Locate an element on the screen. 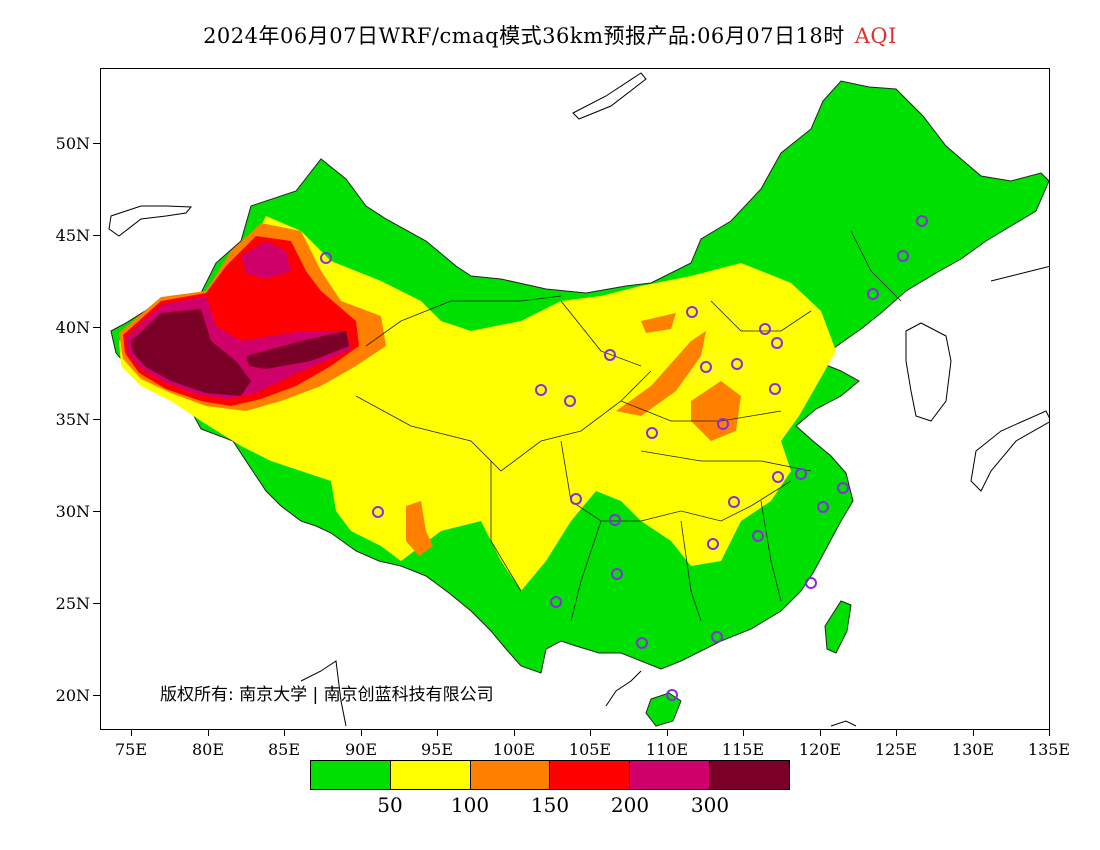 The width and height of the screenshot is (1100, 850). lon-label-95e: 95E is located at coordinates (437, 749).